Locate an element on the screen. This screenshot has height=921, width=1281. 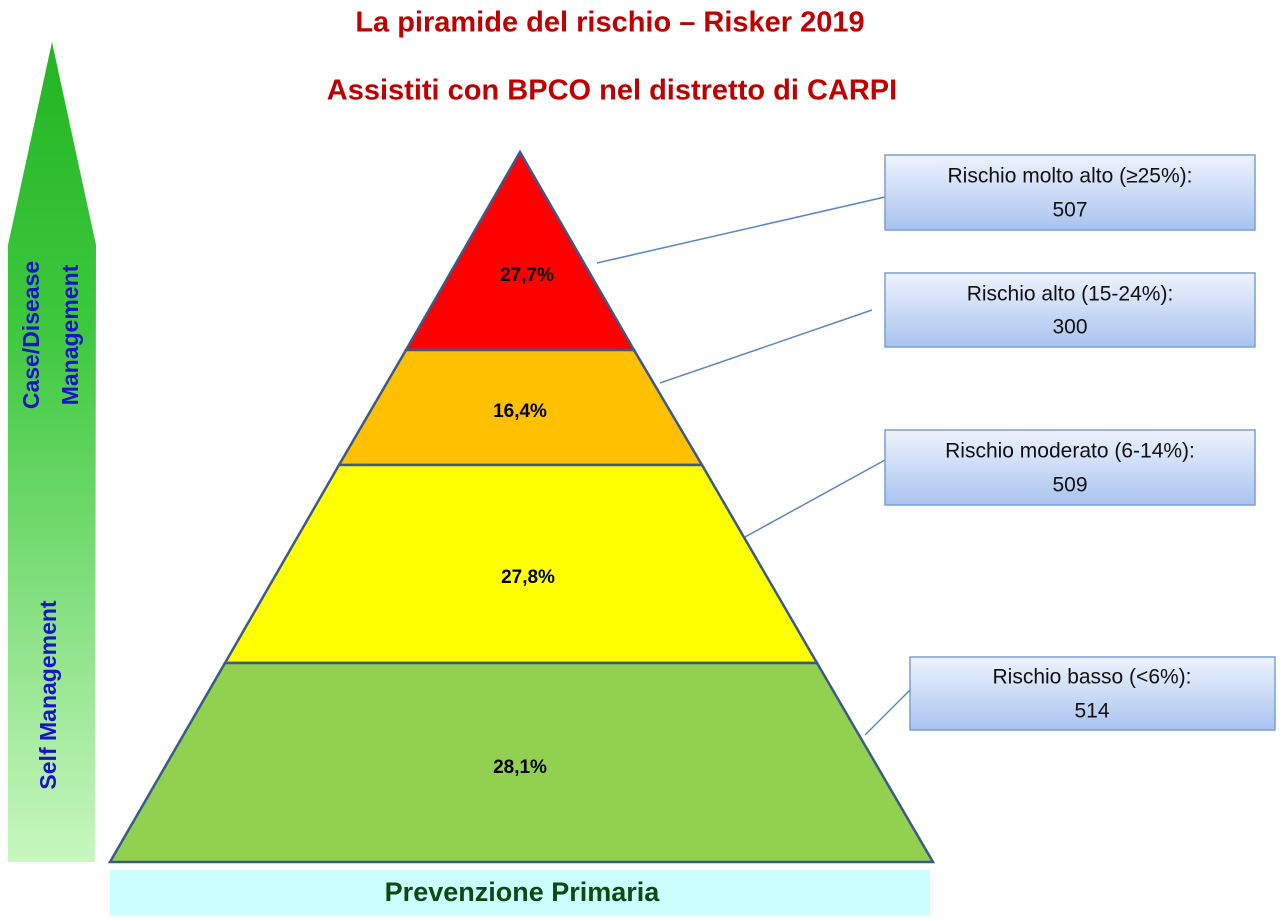
box-count: 509 is located at coordinates (1069, 485).